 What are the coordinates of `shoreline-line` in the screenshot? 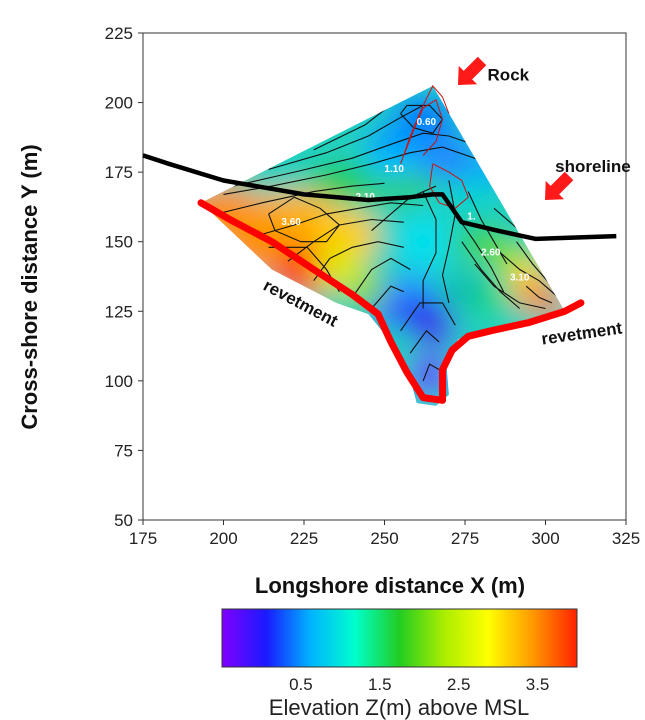 It's located at (379, 197).